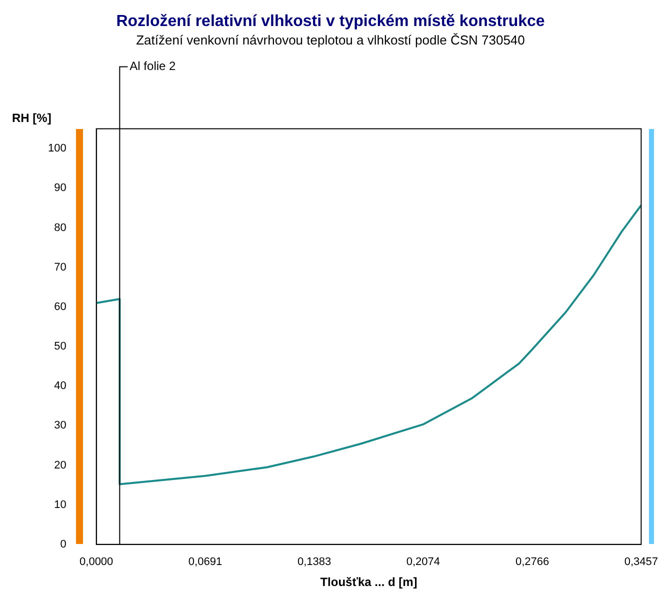  What do you see at coordinates (532, 562) in the screenshot?
I see `x-tick-label: 0,2766` at bounding box center [532, 562].